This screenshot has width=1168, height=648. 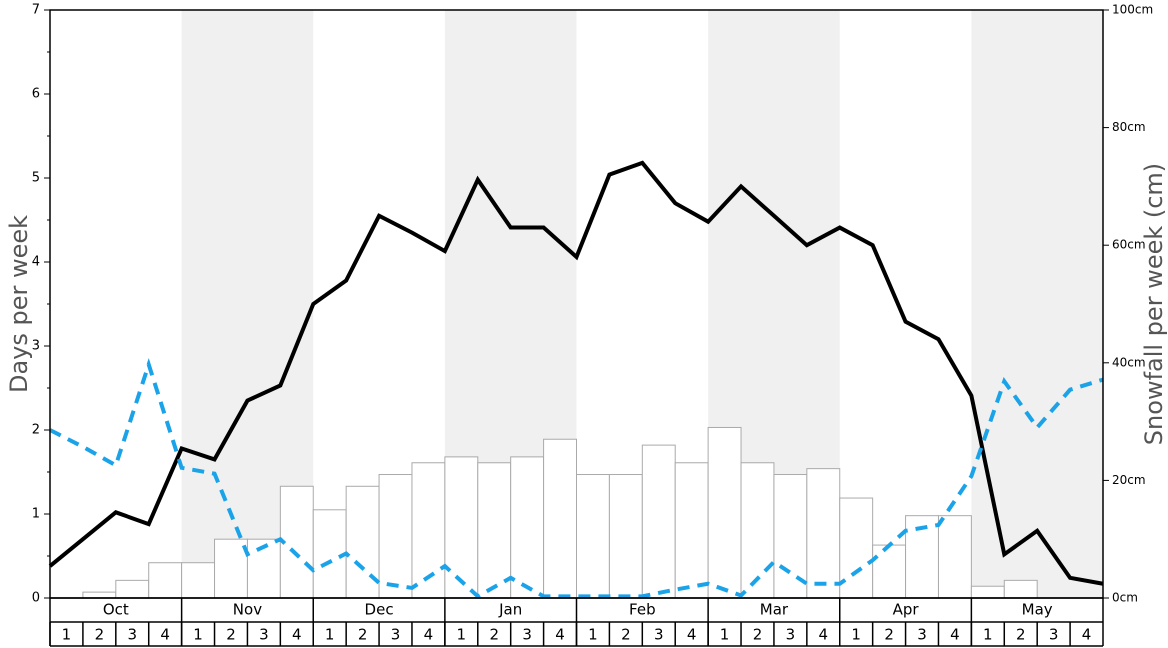 I want to click on month-label: Oct, so click(x=116, y=610).